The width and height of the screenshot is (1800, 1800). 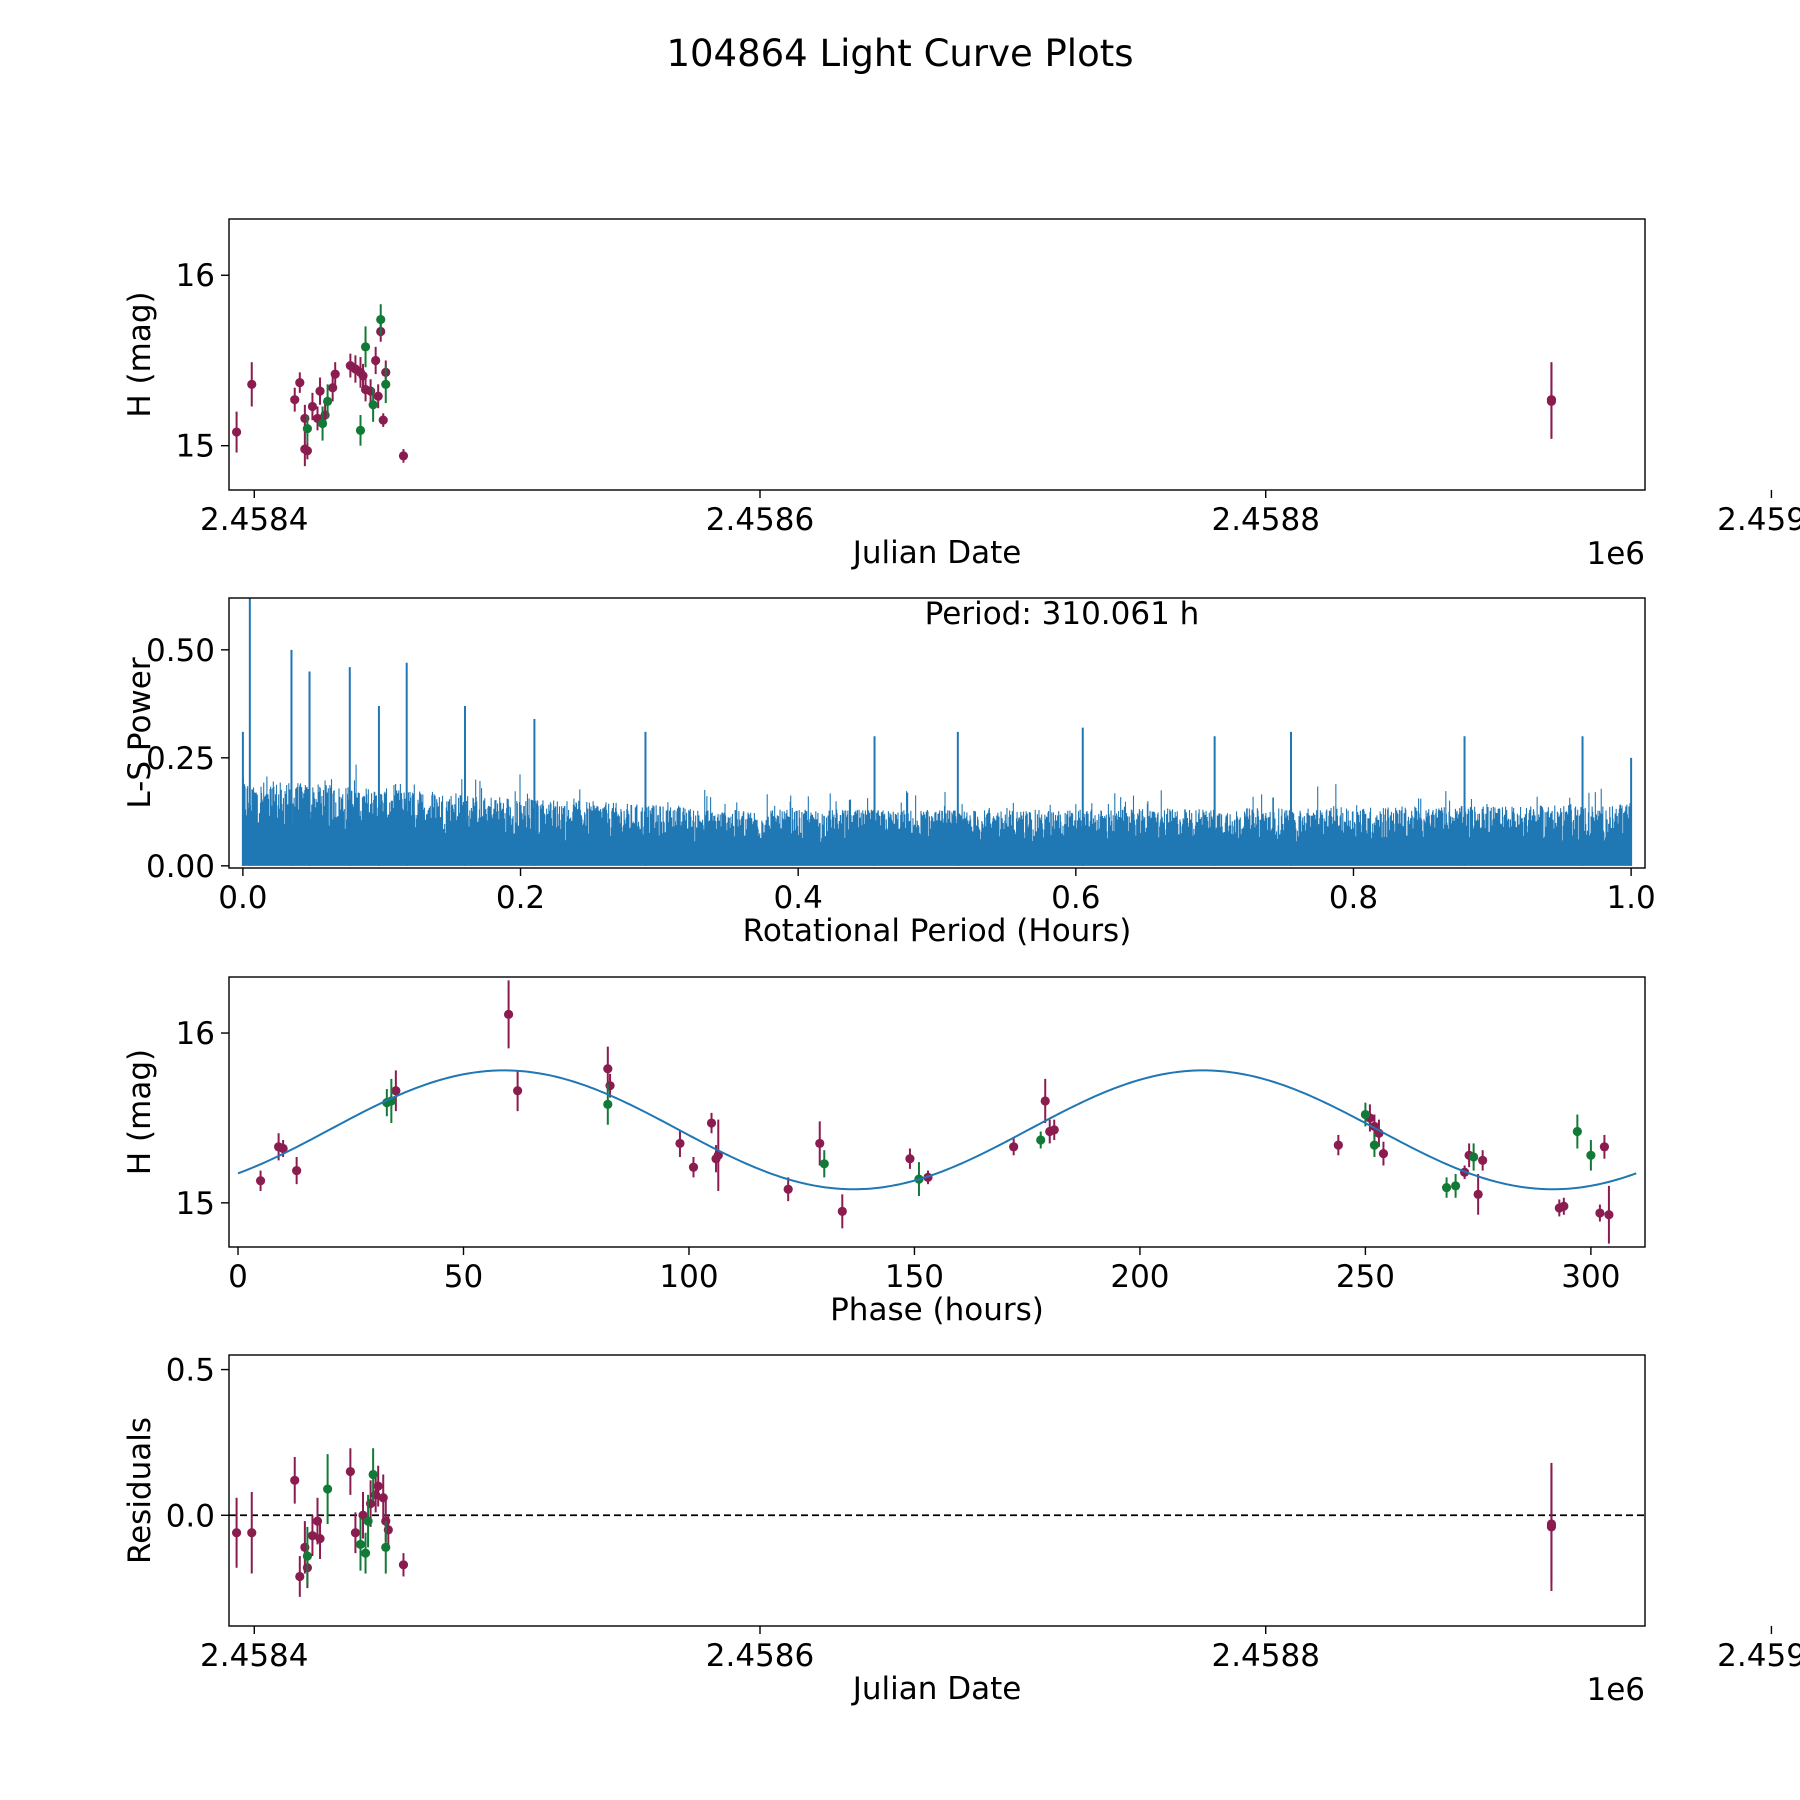 What do you see at coordinates (190, 1516) in the screenshot?
I see `residuals-ytick-label: 0.0` at bounding box center [190, 1516].